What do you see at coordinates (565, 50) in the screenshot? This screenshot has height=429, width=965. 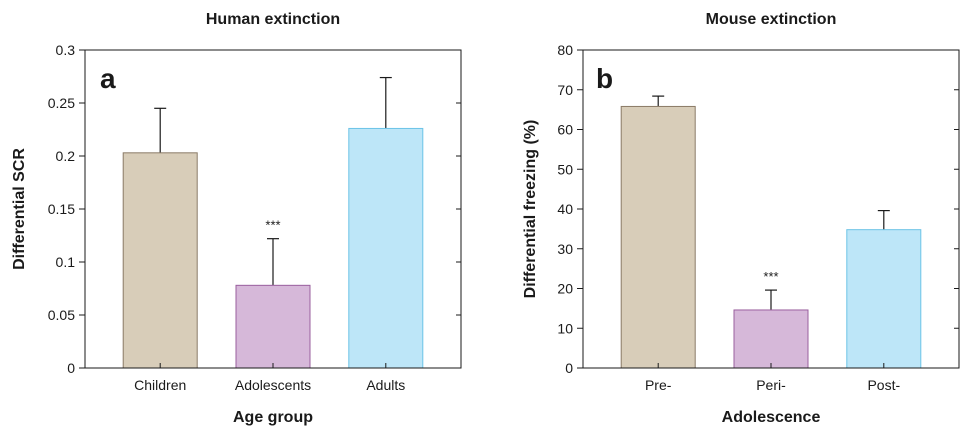 I see `y-tick-label: 80` at bounding box center [565, 50].